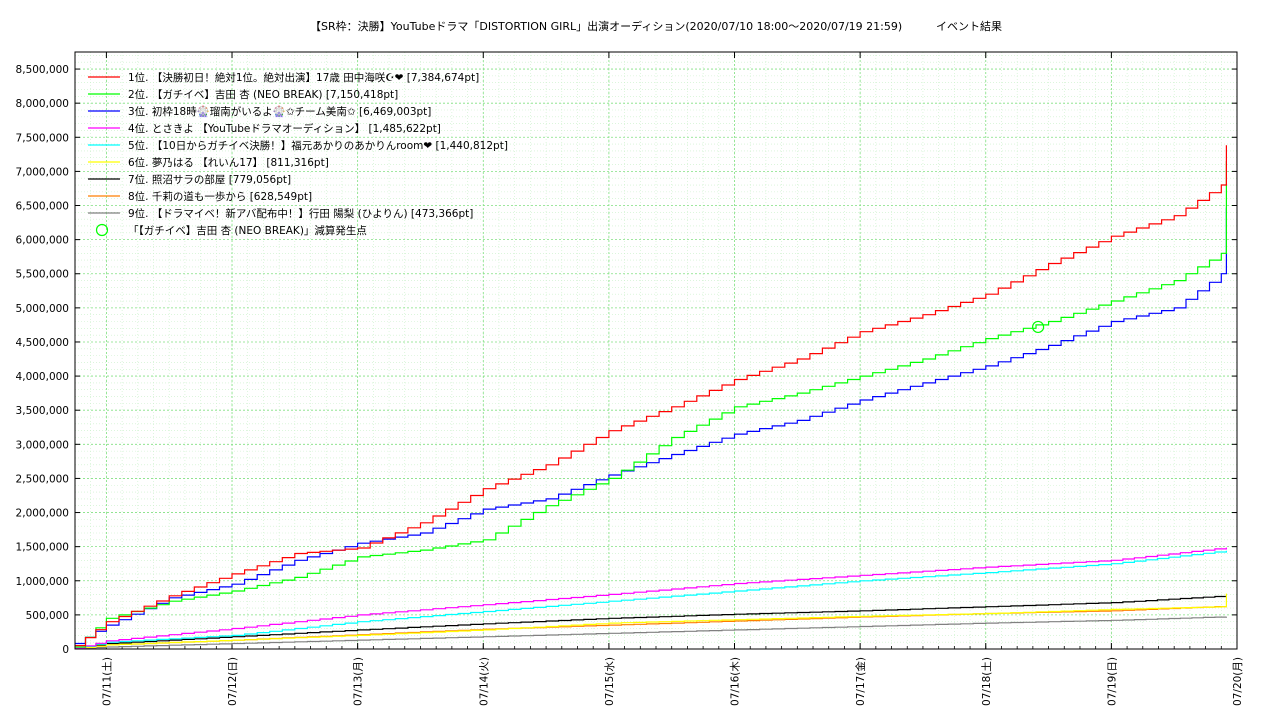  What do you see at coordinates (65, 650) in the screenshot?
I see `y-tick-label: 0` at bounding box center [65, 650].